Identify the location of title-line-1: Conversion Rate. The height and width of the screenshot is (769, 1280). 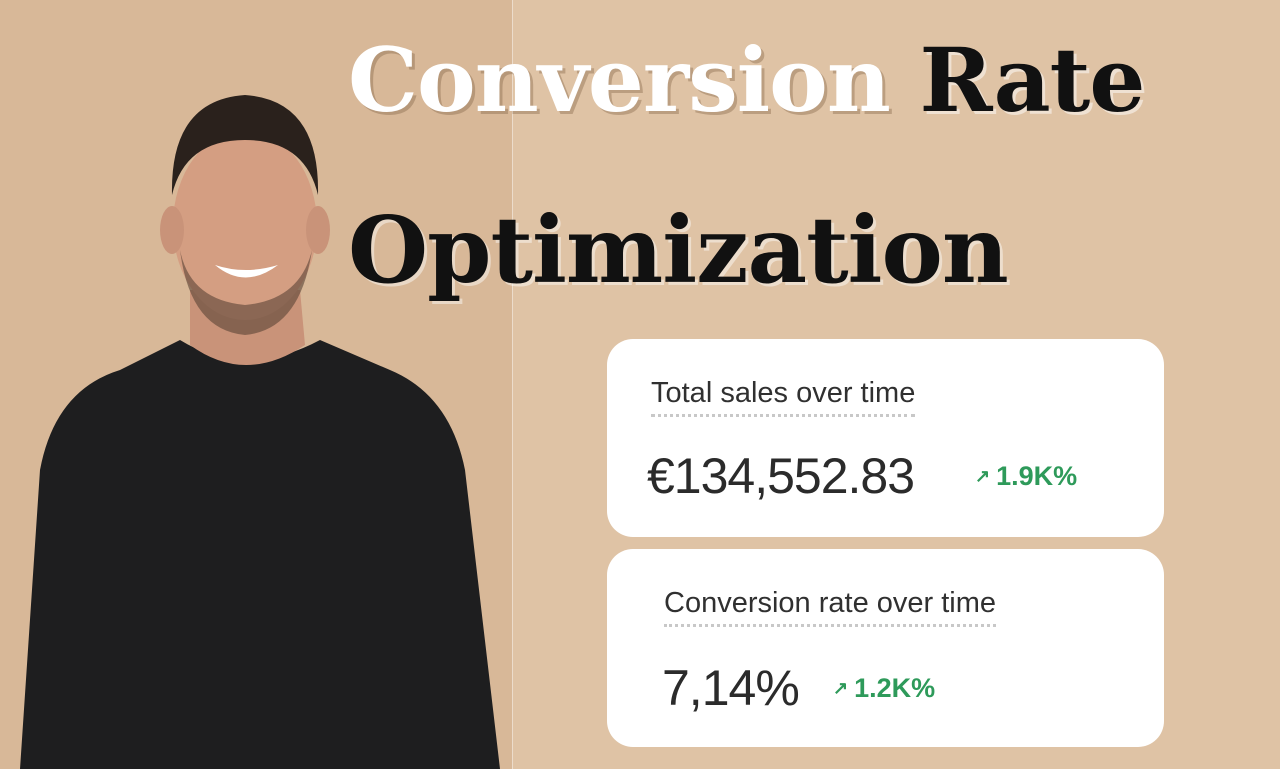
(747, 80).